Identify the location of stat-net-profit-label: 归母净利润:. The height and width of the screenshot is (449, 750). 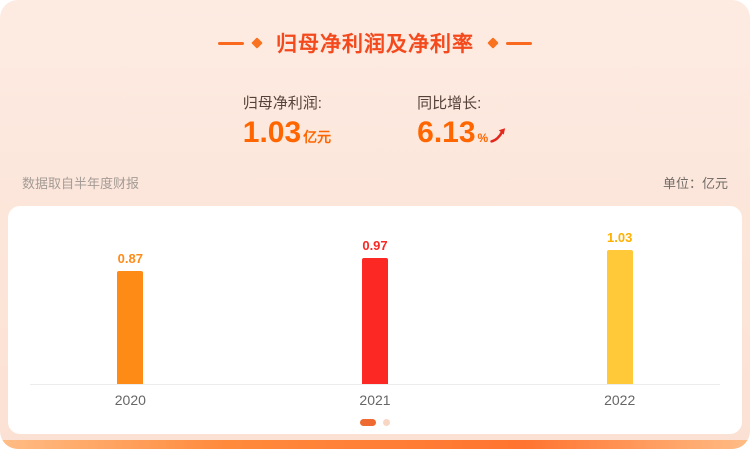
(282, 103).